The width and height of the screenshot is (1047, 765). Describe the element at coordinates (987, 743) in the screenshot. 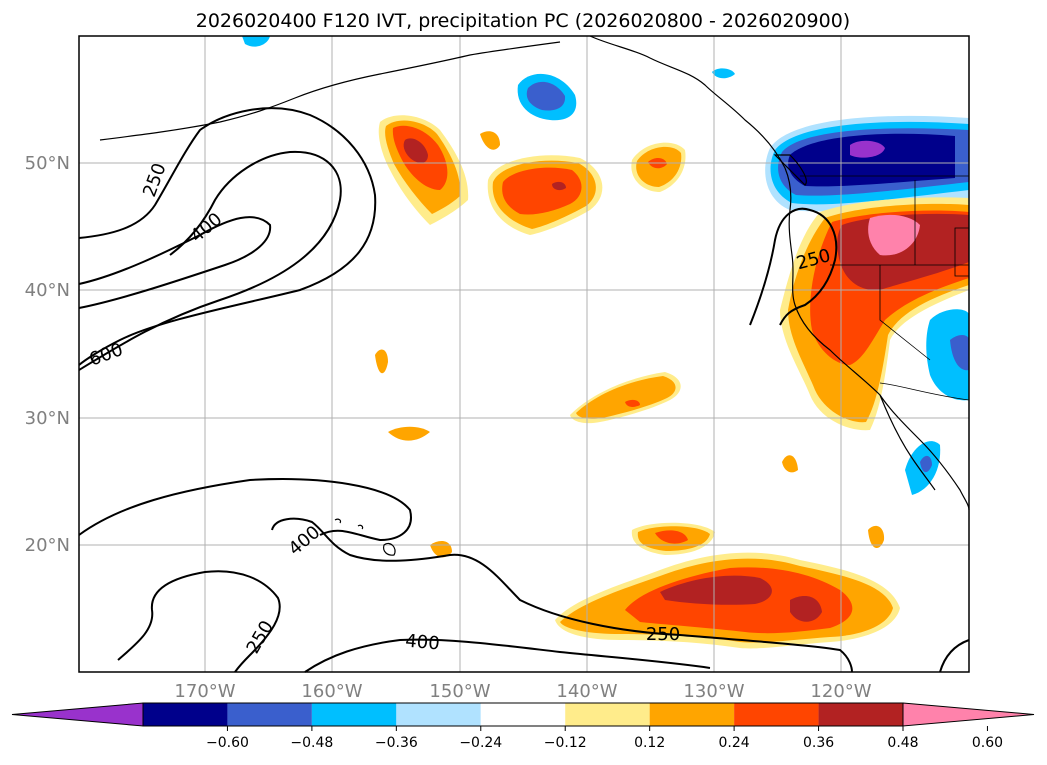

I see `colorbar-tick-label: 0.60` at that location.